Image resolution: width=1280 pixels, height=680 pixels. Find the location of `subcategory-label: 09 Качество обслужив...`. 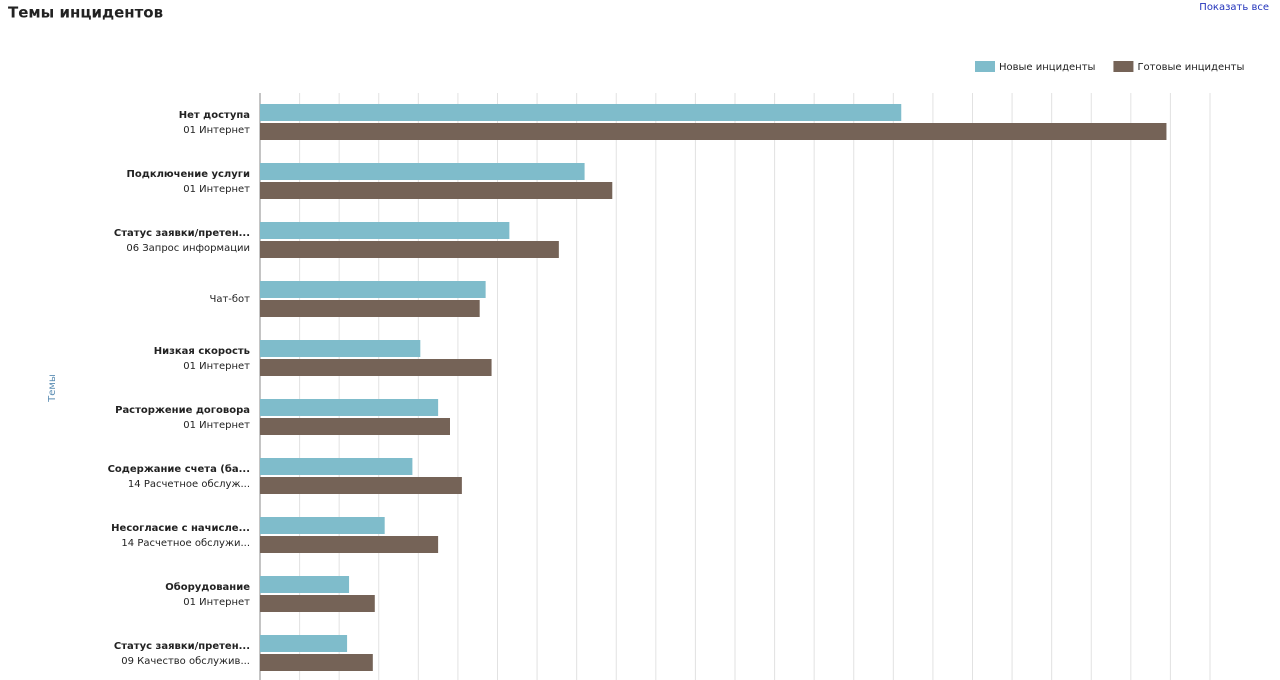

subcategory-label: 09 Качество обслужив... is located at coordinates (185, 661).